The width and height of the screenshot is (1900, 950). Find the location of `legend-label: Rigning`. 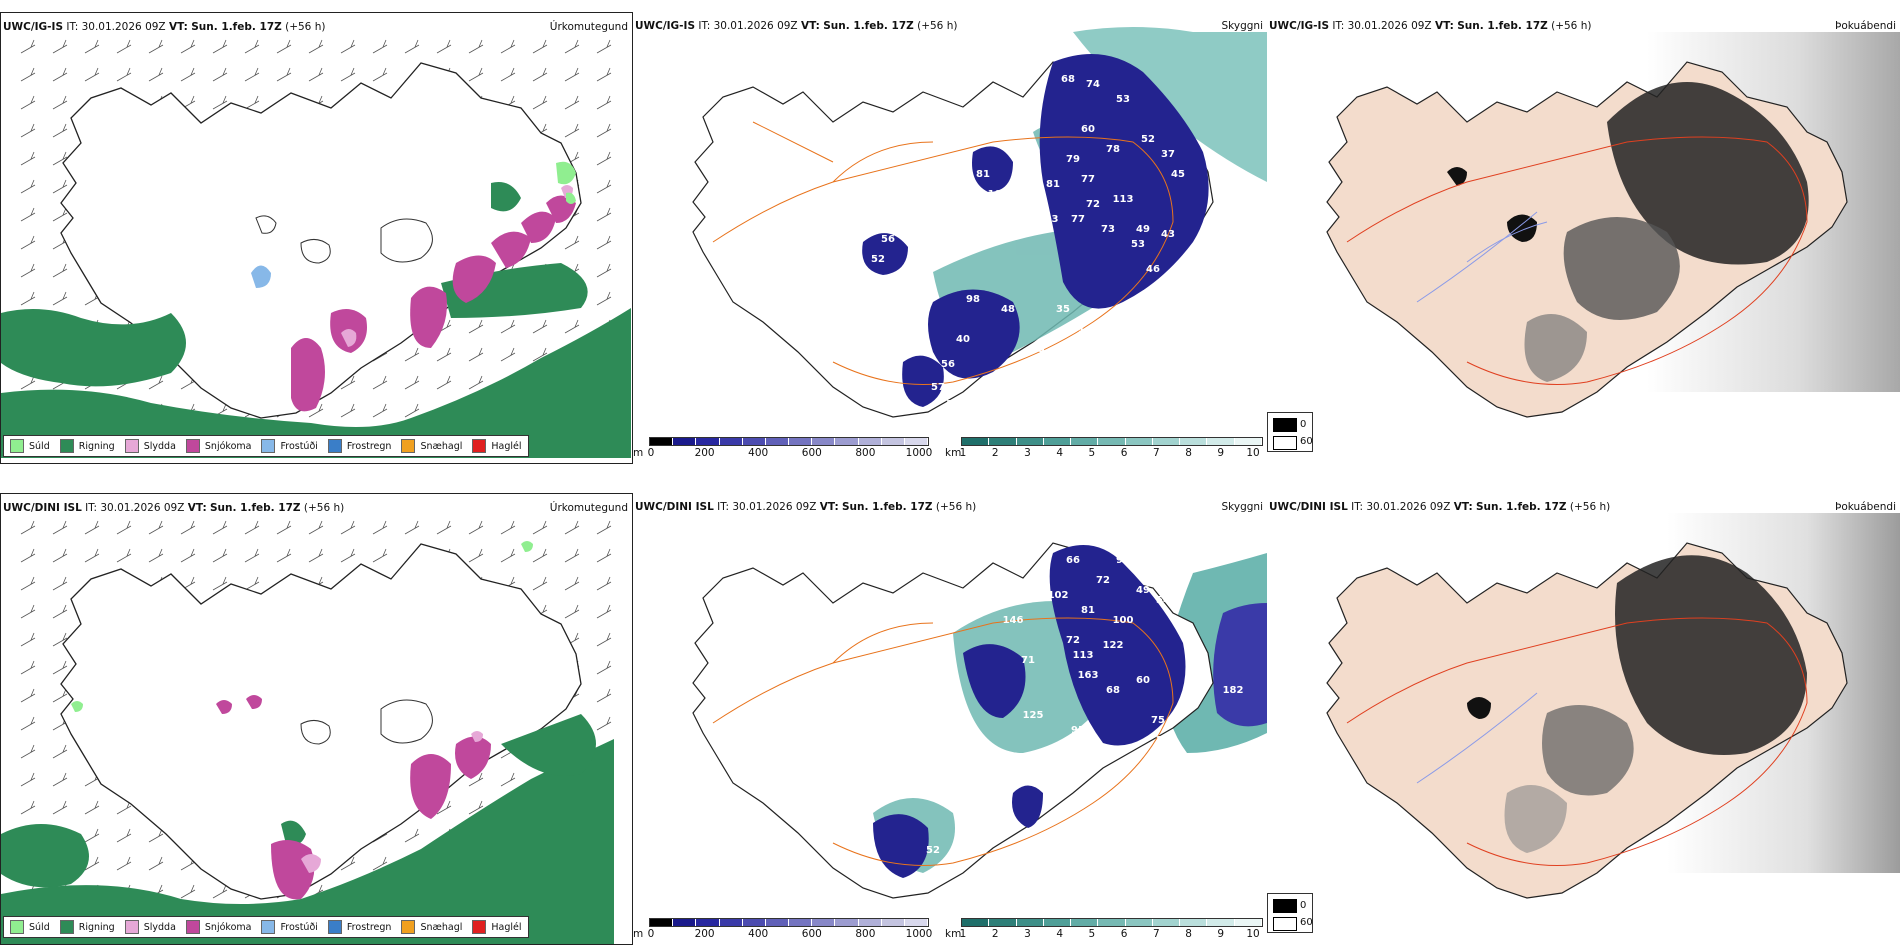

legend-label: Rigning is located at coordinates (96, 446).